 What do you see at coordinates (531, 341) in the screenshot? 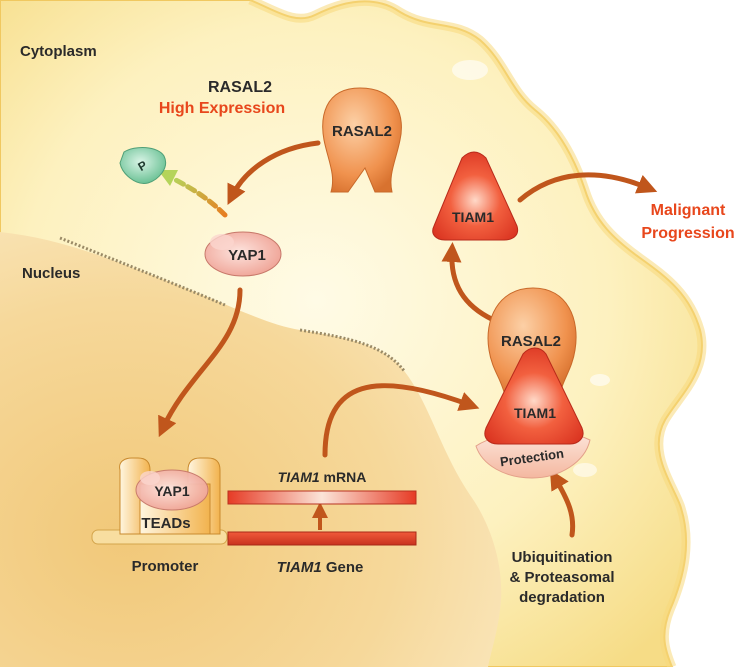
I see `rasal2-complex-label: RASAL2` at bounding box center [531, 341].